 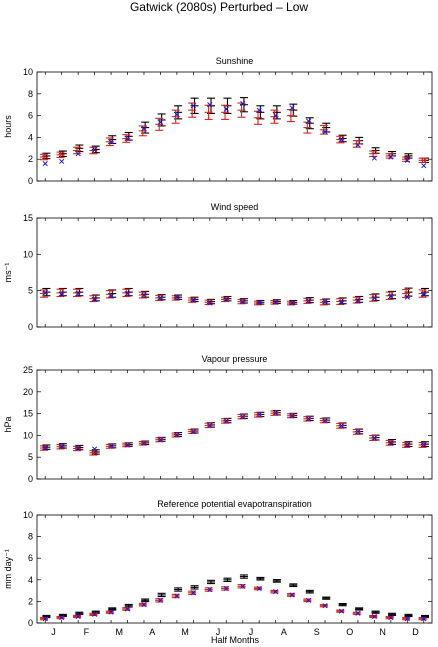 What do you see at coordinates (28, 370) in the screenshot?
I see `y-tick-label: 25` at bounding box center [28, 370].